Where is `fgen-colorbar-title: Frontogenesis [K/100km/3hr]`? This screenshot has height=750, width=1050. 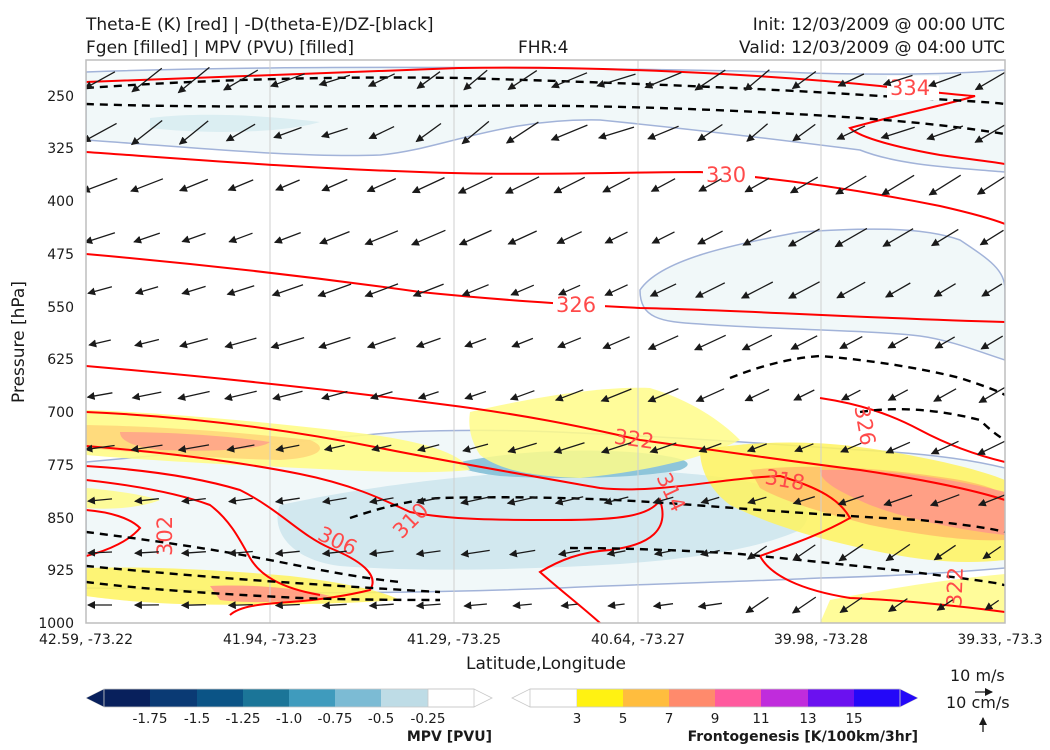
fgen-colorbar-title: Frontogenesis [K/100km/3hr] is located at coordinates (803, 737).